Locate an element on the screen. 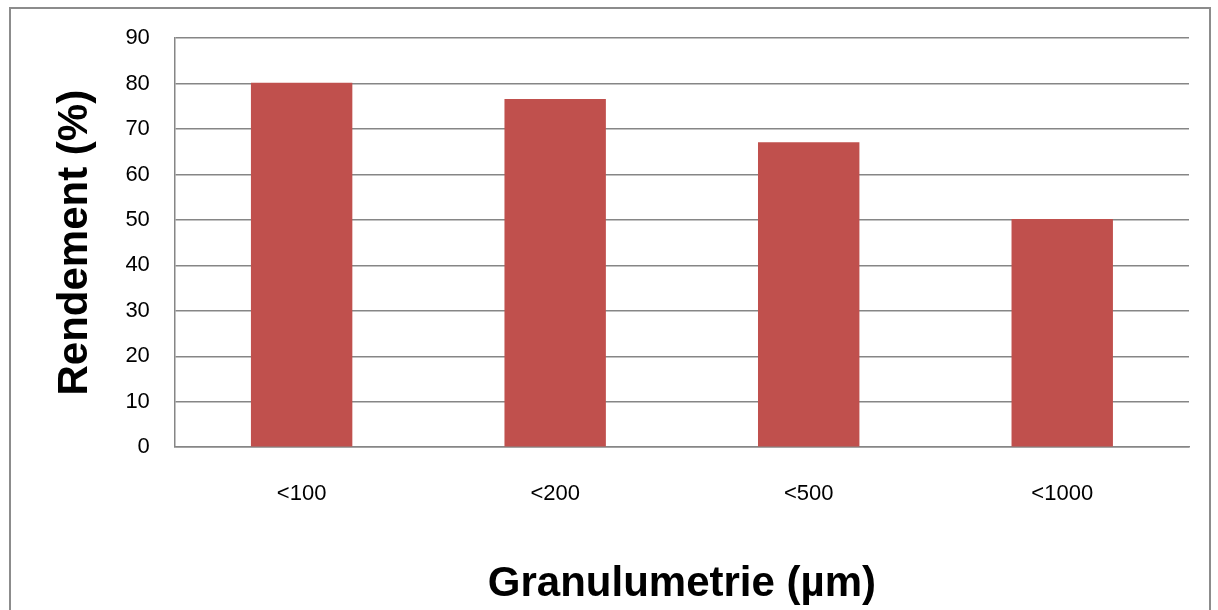 The width and height of the screenshot is (1218, 610). y-tick-label: 0 is located at coordinates (143, 446).